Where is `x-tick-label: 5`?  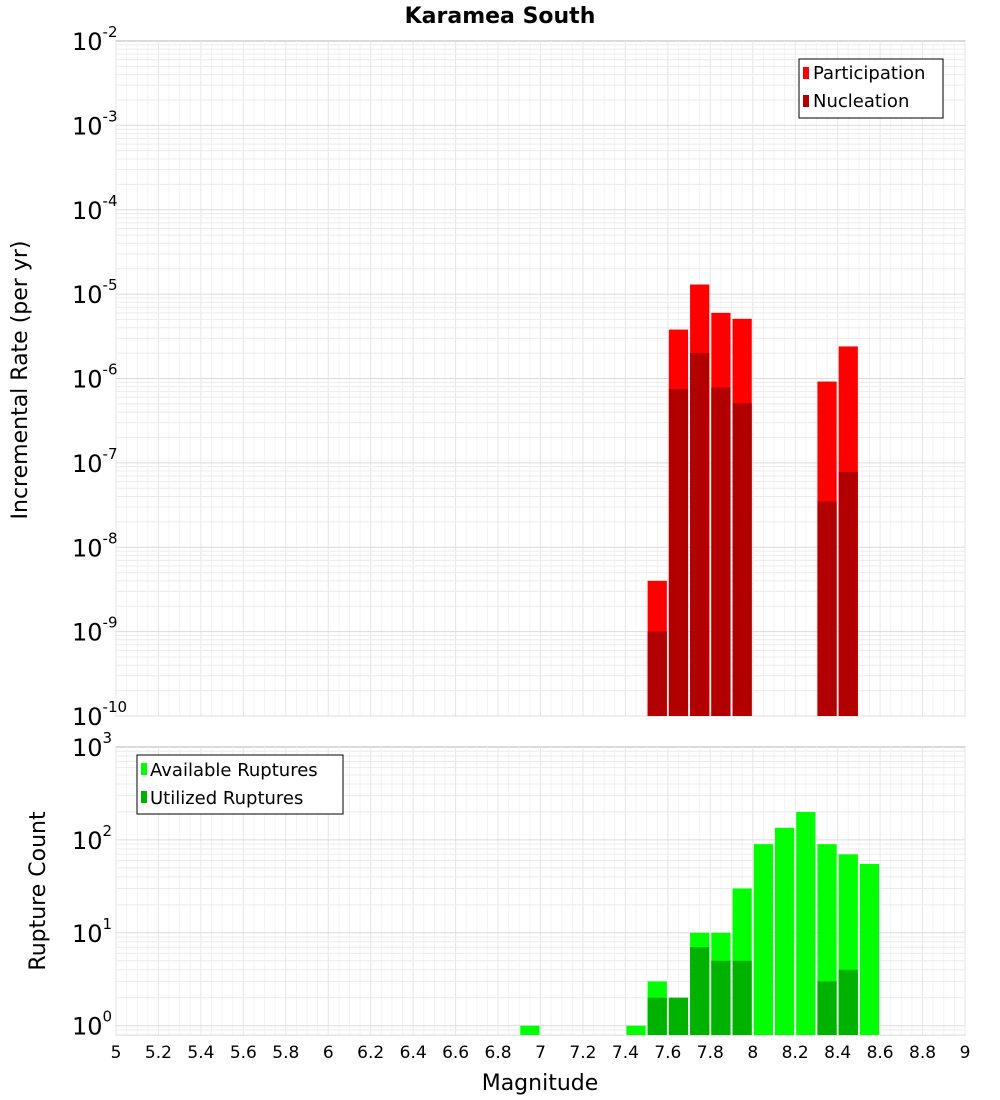 x-tick-label: 5 is located at coordinates (116, 1053).